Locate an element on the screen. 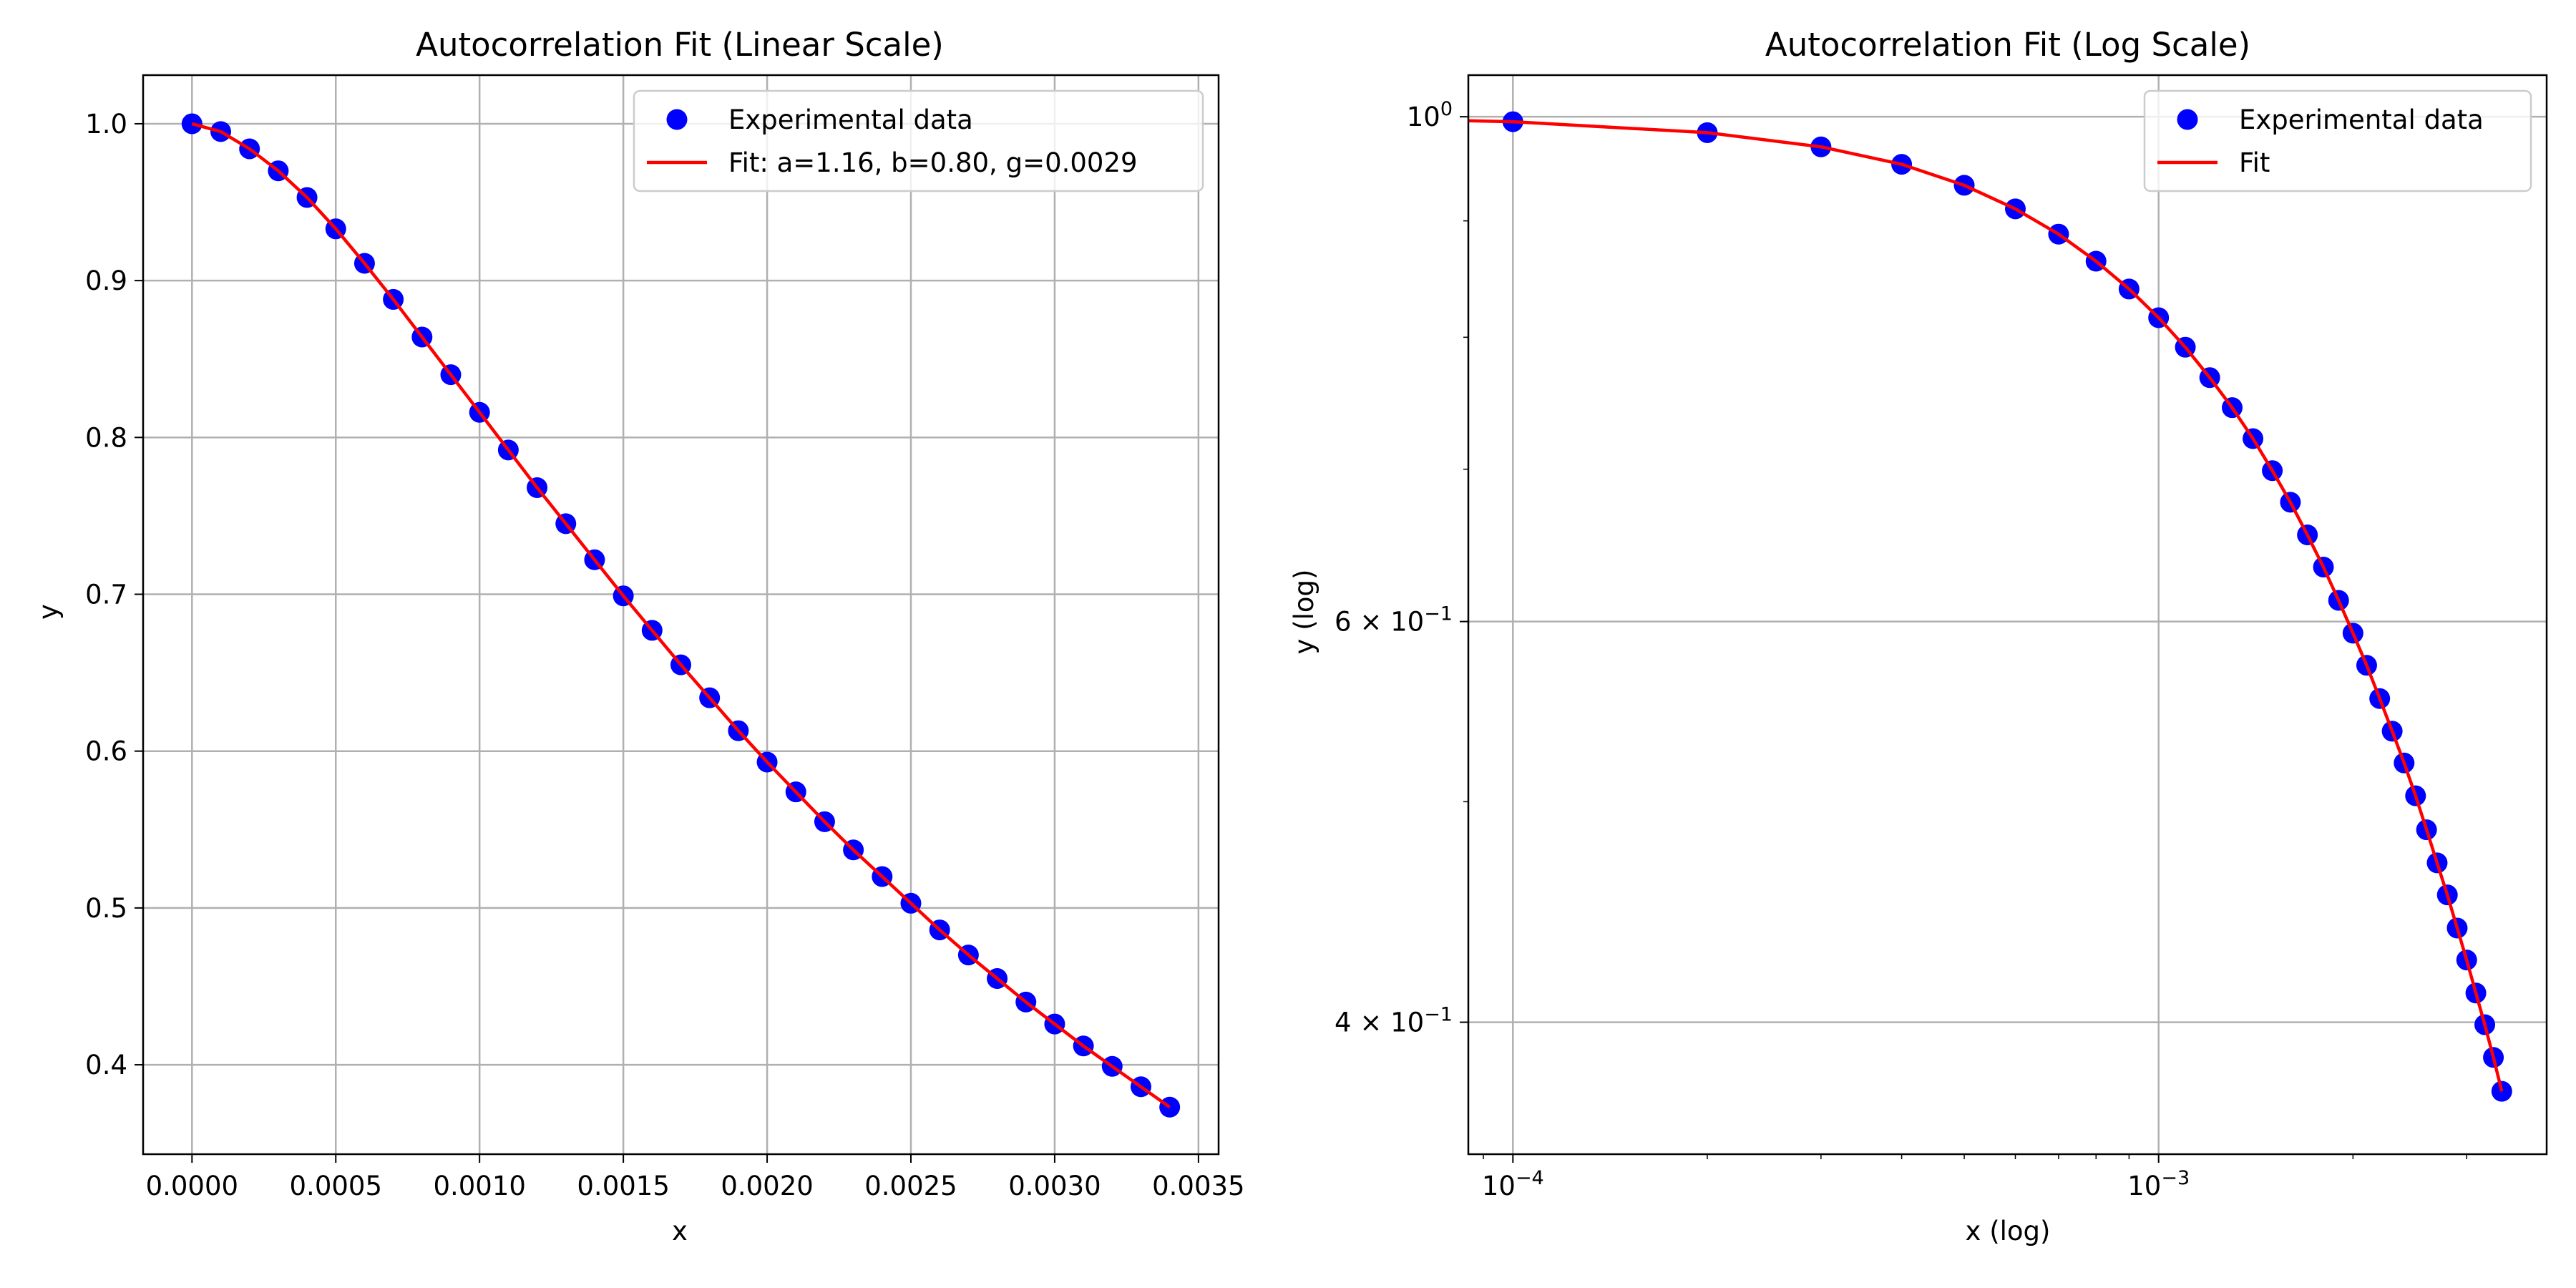  x-tick-label: 0.0015 is located at coordinates (623, 1186).